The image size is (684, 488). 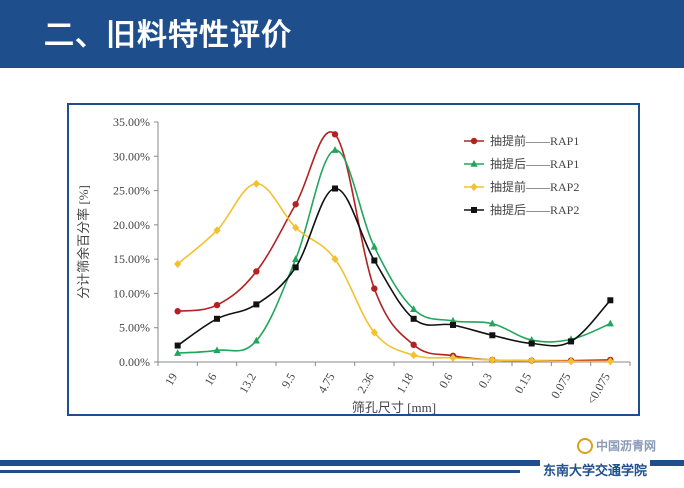 I want to click on x-tick-label: 9.5, so click(x=289, y=381).